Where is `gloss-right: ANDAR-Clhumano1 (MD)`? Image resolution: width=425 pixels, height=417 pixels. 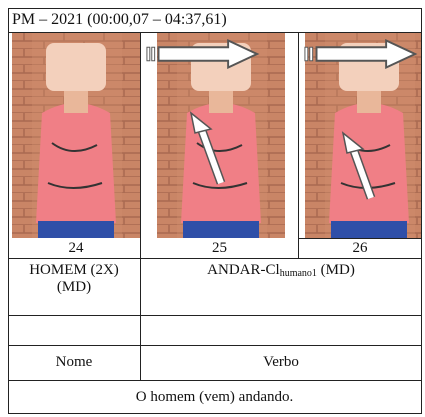
gloss-right: ANDAR-Clhumano1 (MD) is located at coordinates (281, 270).